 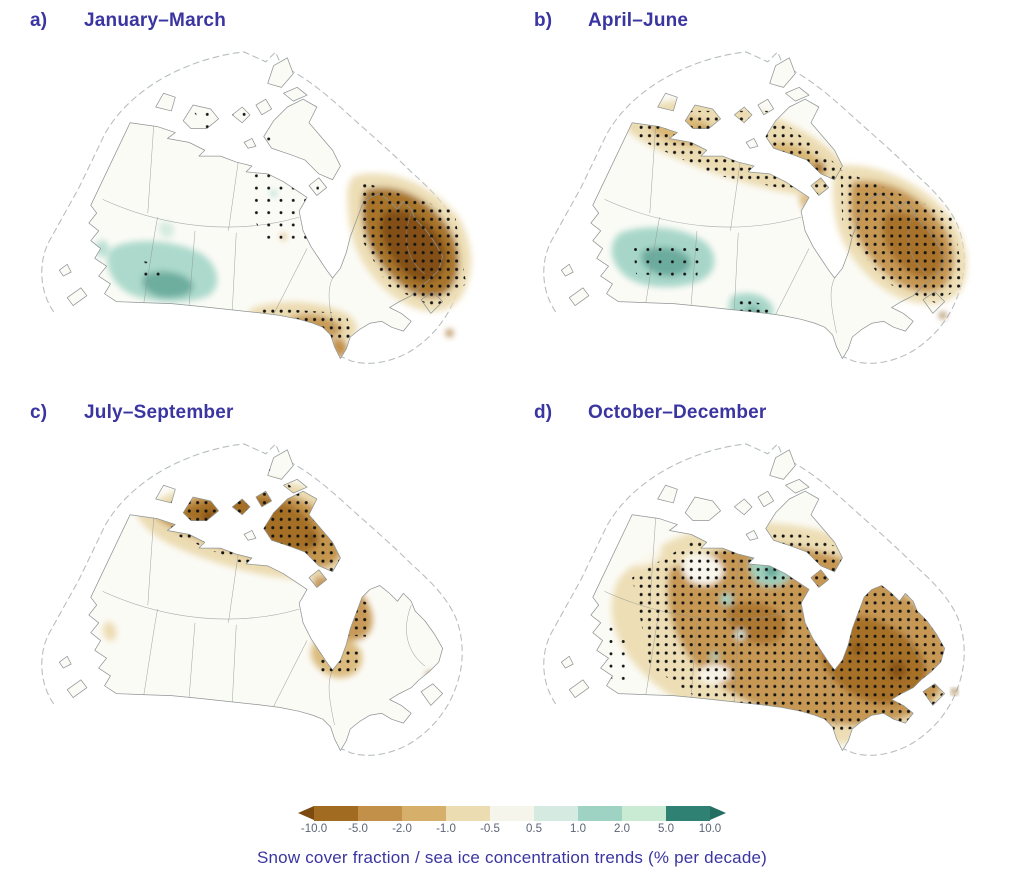 What do you see at coordinates (446, 829) in the screenshot?
I see `colorbar-tick-label: -1.0` at bounding box center [446, 829].